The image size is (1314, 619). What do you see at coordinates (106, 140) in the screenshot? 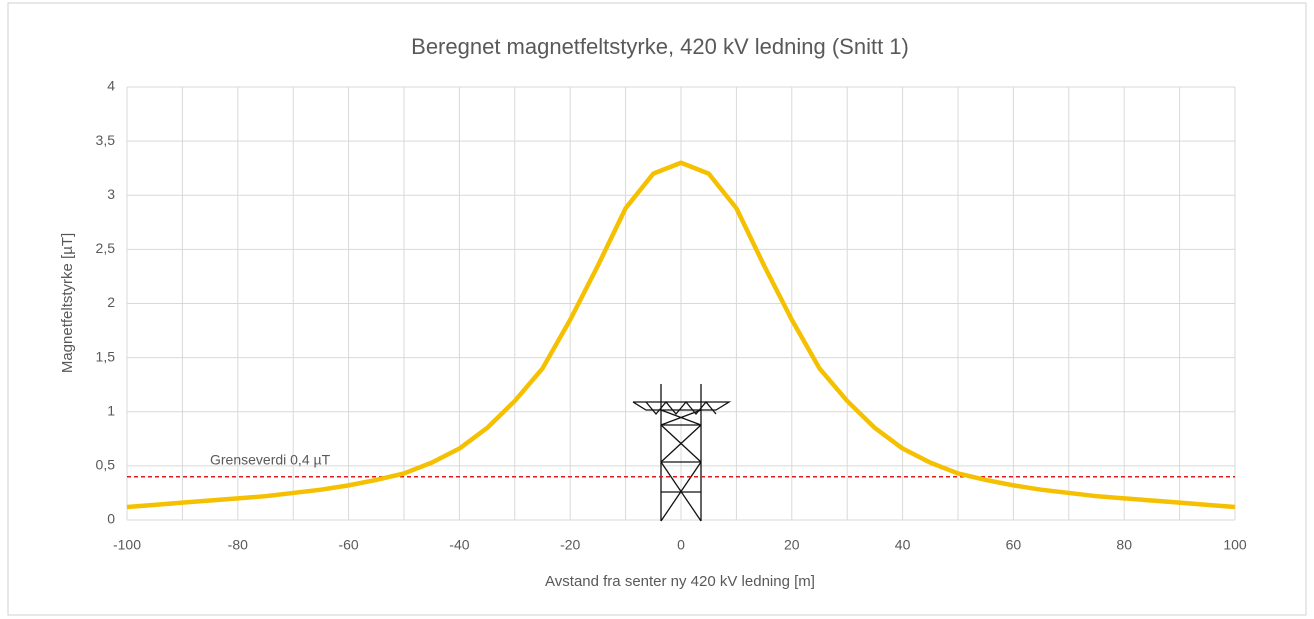
I see `y-tick-label: 3,5` at bounding box center [106, 140].